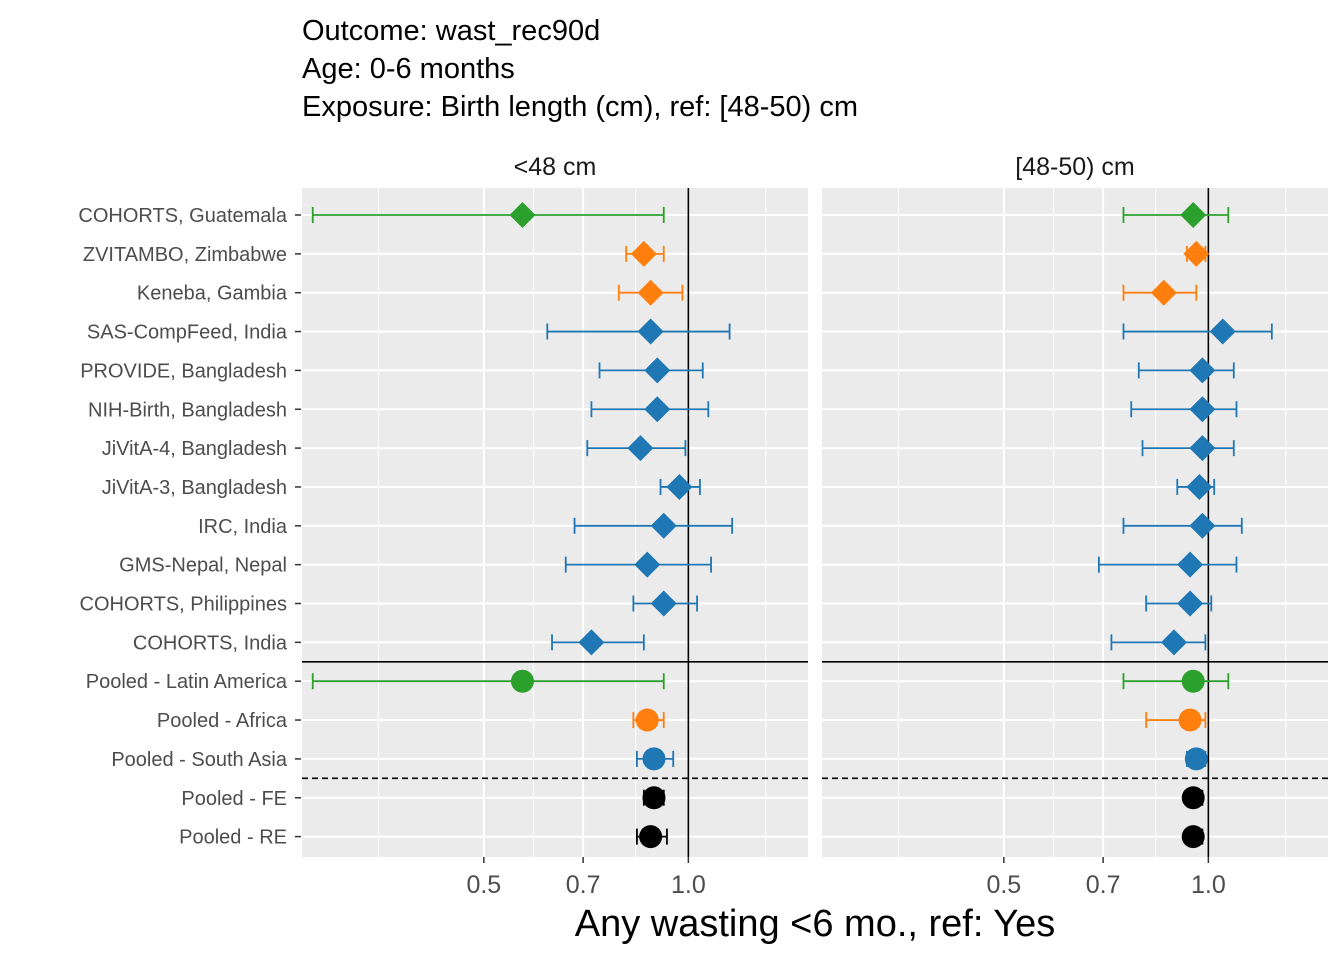 The height and width of the screenshot is (960, 1344). Describe the element at coordinates (1074, 167) in the screenshot. I see `panel-strip-label: [48-50) cm` at that location.